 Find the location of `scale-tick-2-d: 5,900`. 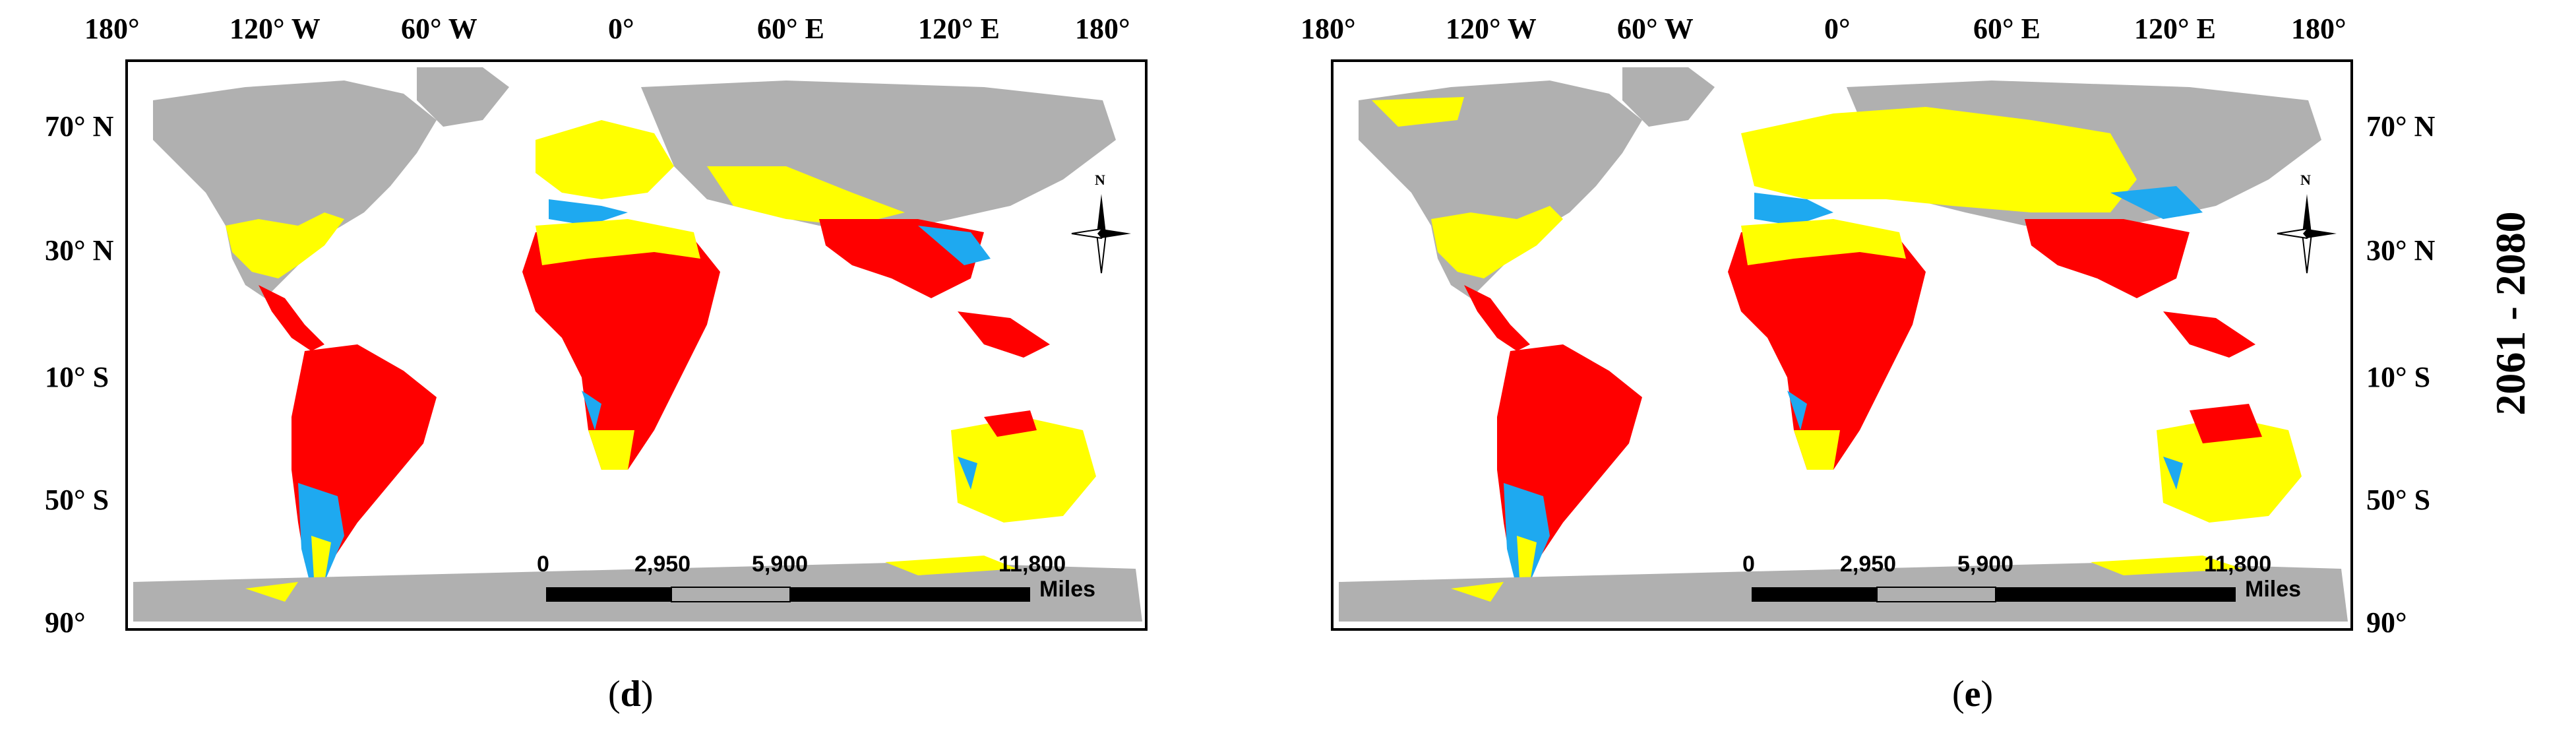

scale-tick-2-d: 5,900 is located at coordinates (780, 564).